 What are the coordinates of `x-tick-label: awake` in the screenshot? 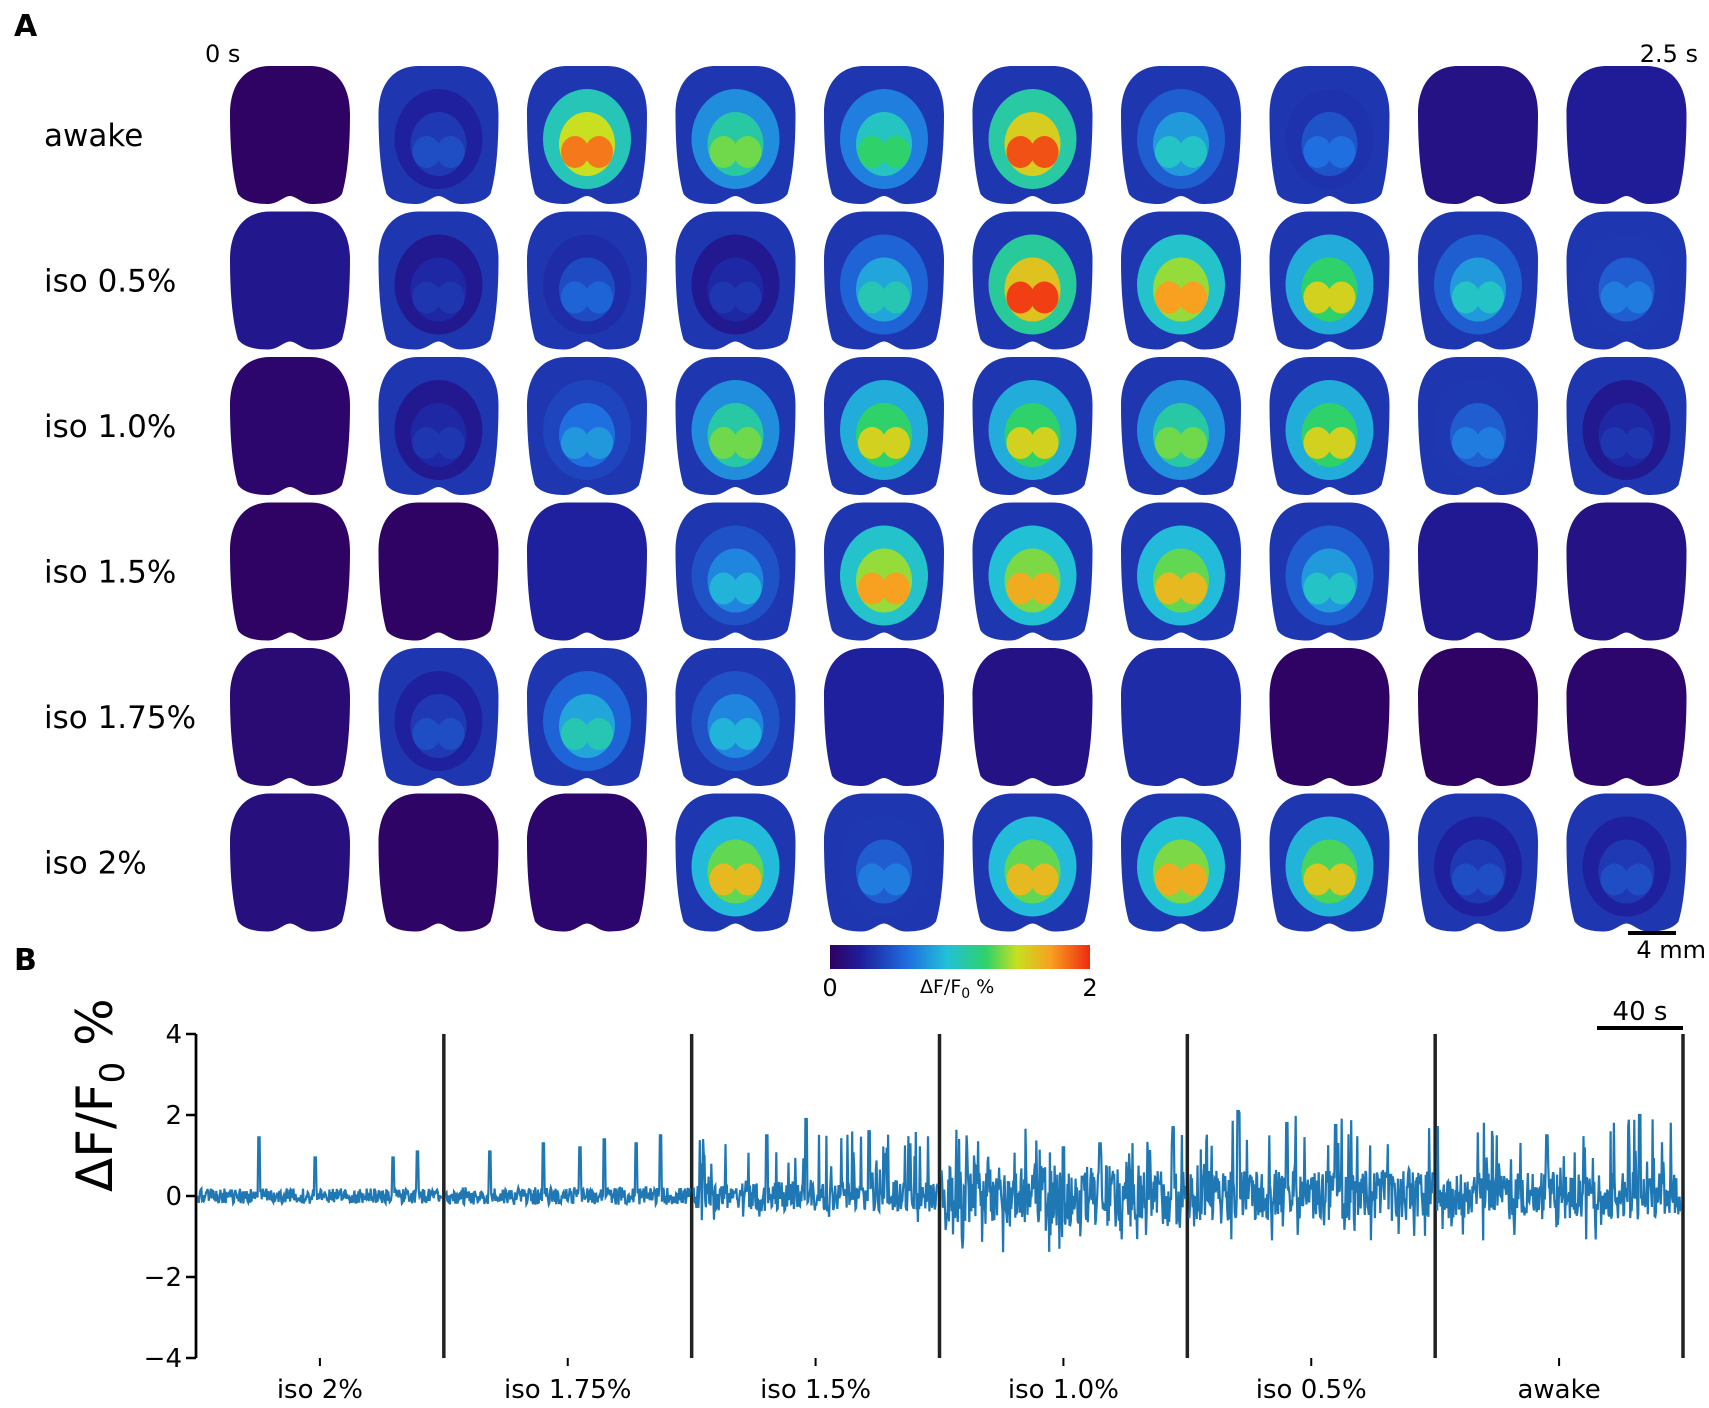 It's located at (1558, 1390).